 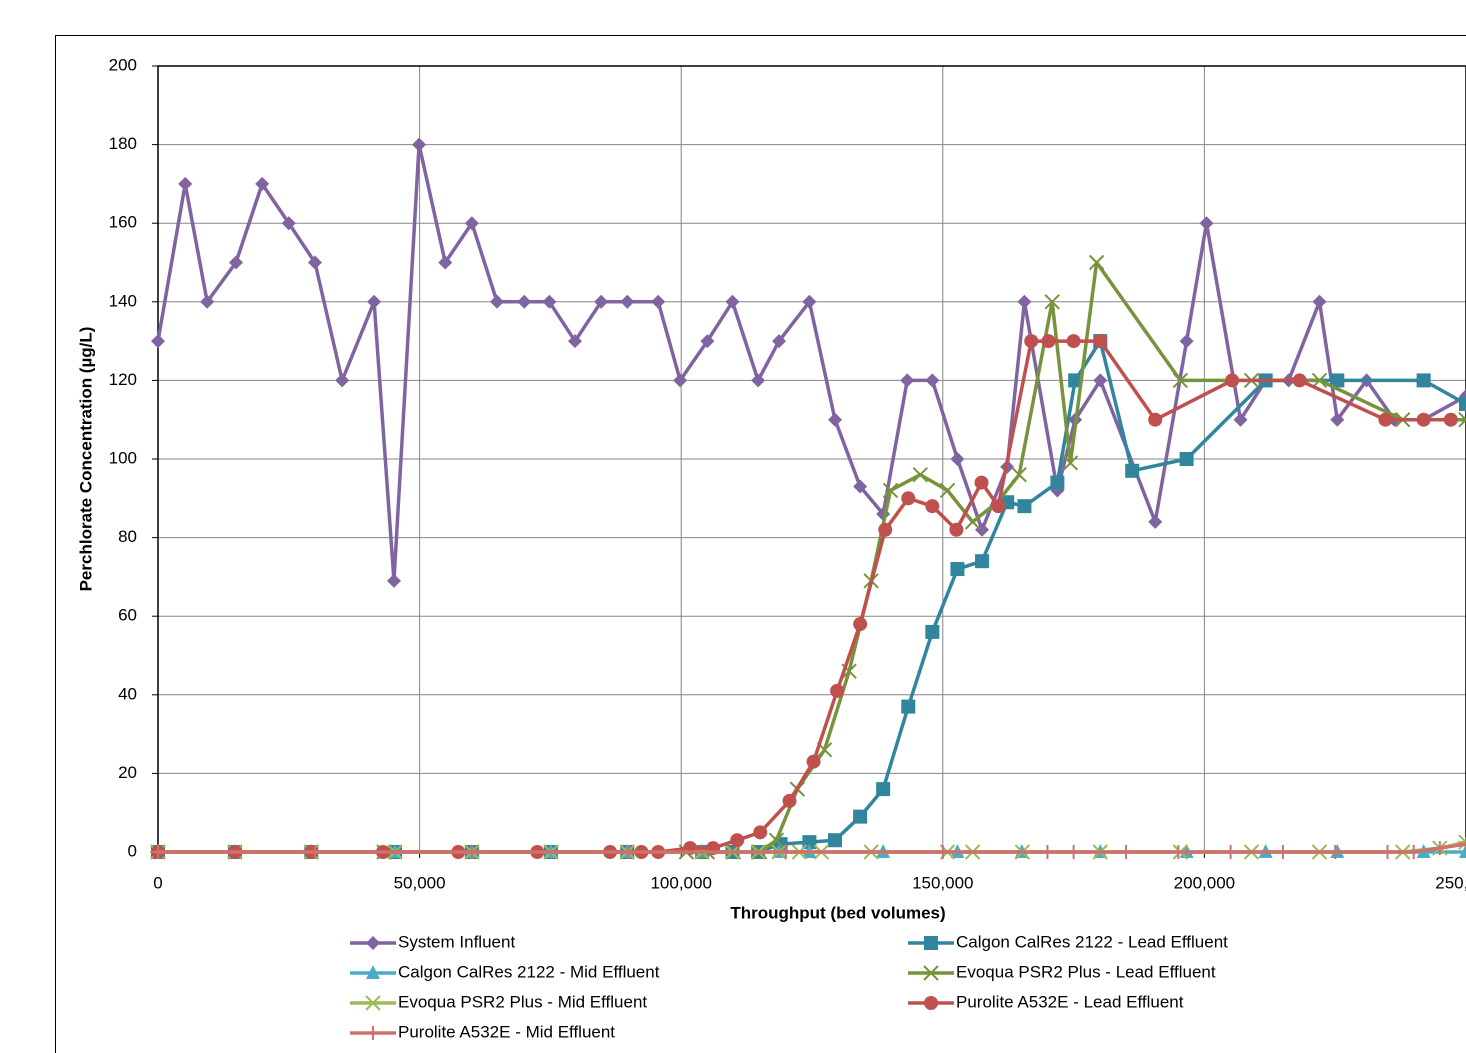 I want to click on x-tick-label: 200,000, so click(x=1204, y=882).